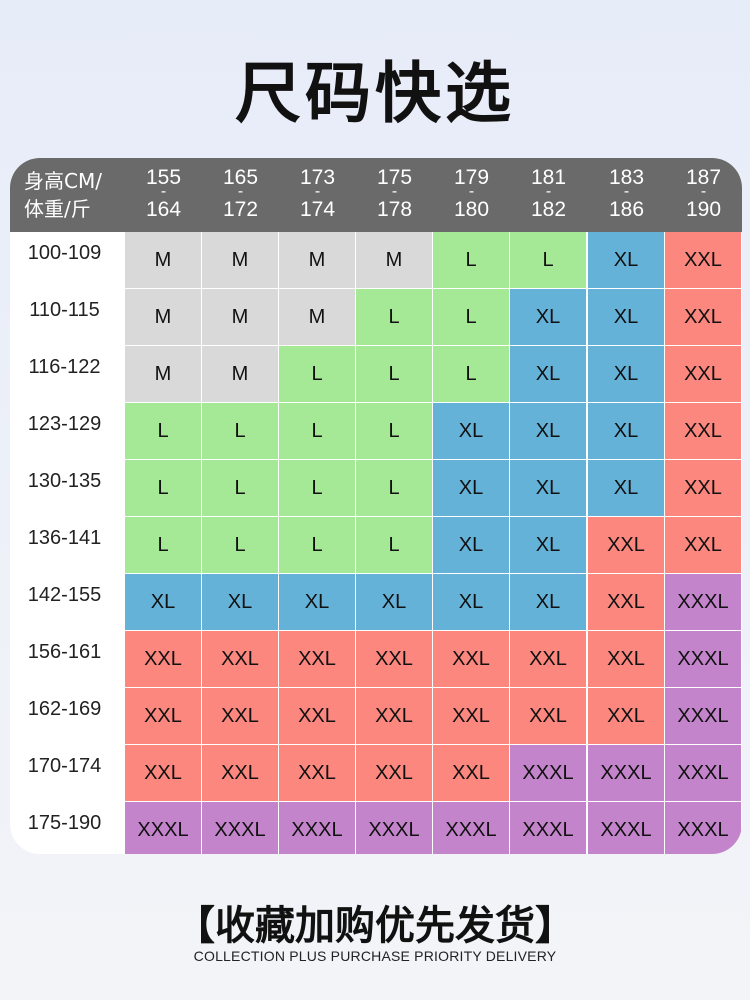  What do you see at coordinates (375, 926) in the screenshot?
I see `footer-slogan: 【收藏加购优先发货】` at bounding box center [375, 926].